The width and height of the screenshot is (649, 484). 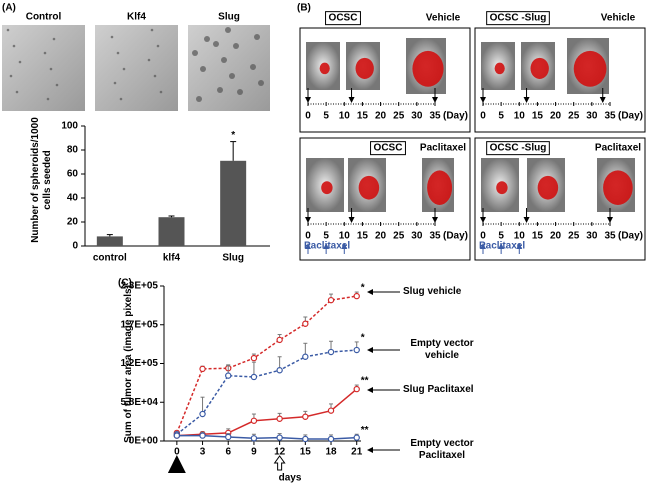 What do you see at coordinates (443, 18) in the screenshot?
I see `group-treatment: Vehicle` at bounding box center [443, 18].